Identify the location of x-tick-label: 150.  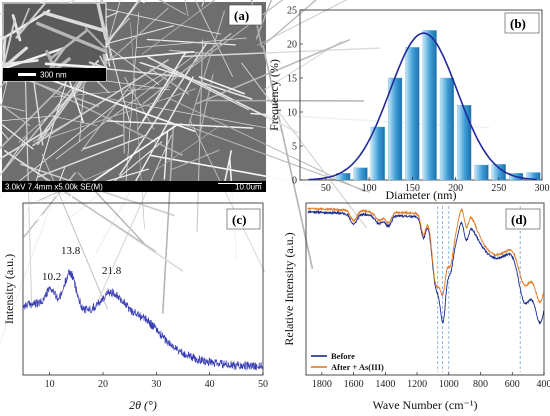
(412, 188).